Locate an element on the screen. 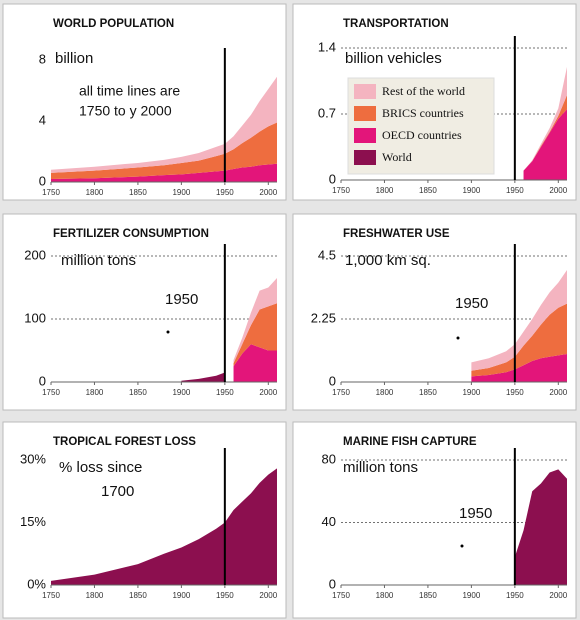  y-tick-label: 80 is located at coordinates (329, 458).